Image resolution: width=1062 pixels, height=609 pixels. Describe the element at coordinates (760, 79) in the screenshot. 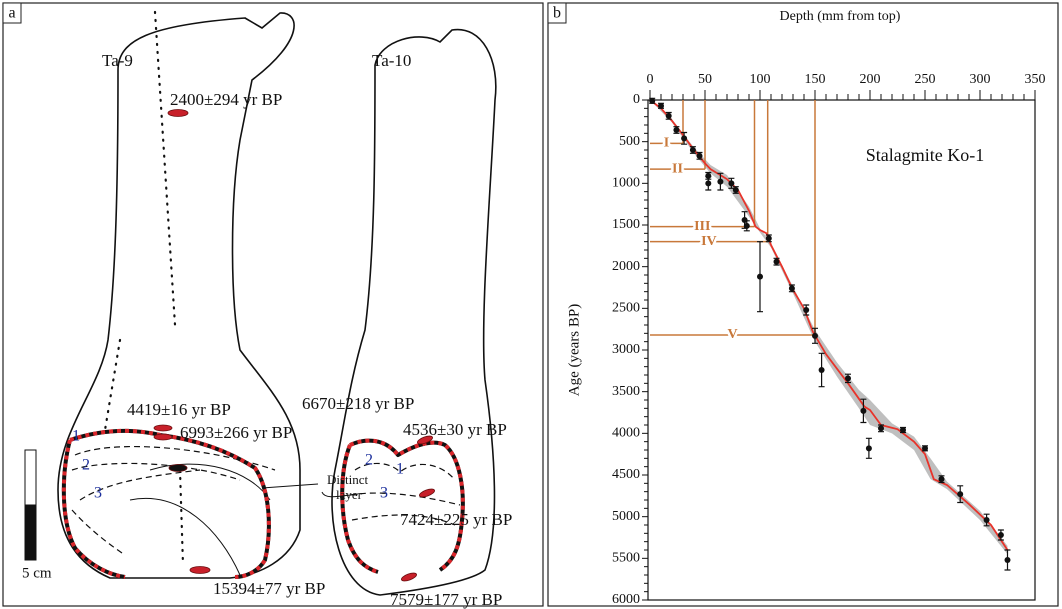

I see `x-tick-label: 100` at that location.